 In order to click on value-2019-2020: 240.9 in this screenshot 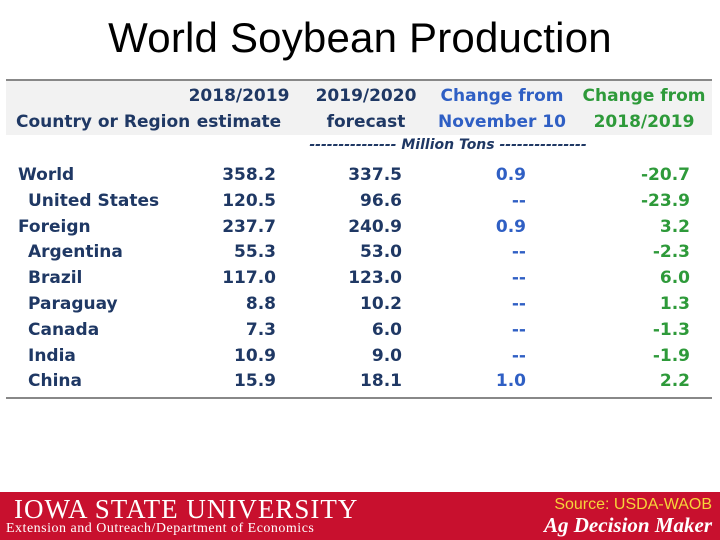, I will do `click(375, 226)`.